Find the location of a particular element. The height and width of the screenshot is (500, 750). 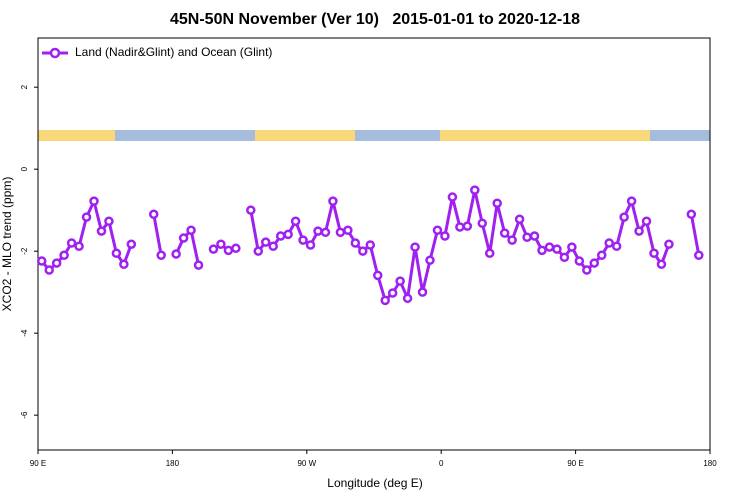

x-axis-label: Longitude (deg E) is located at coordinates (374, 483).